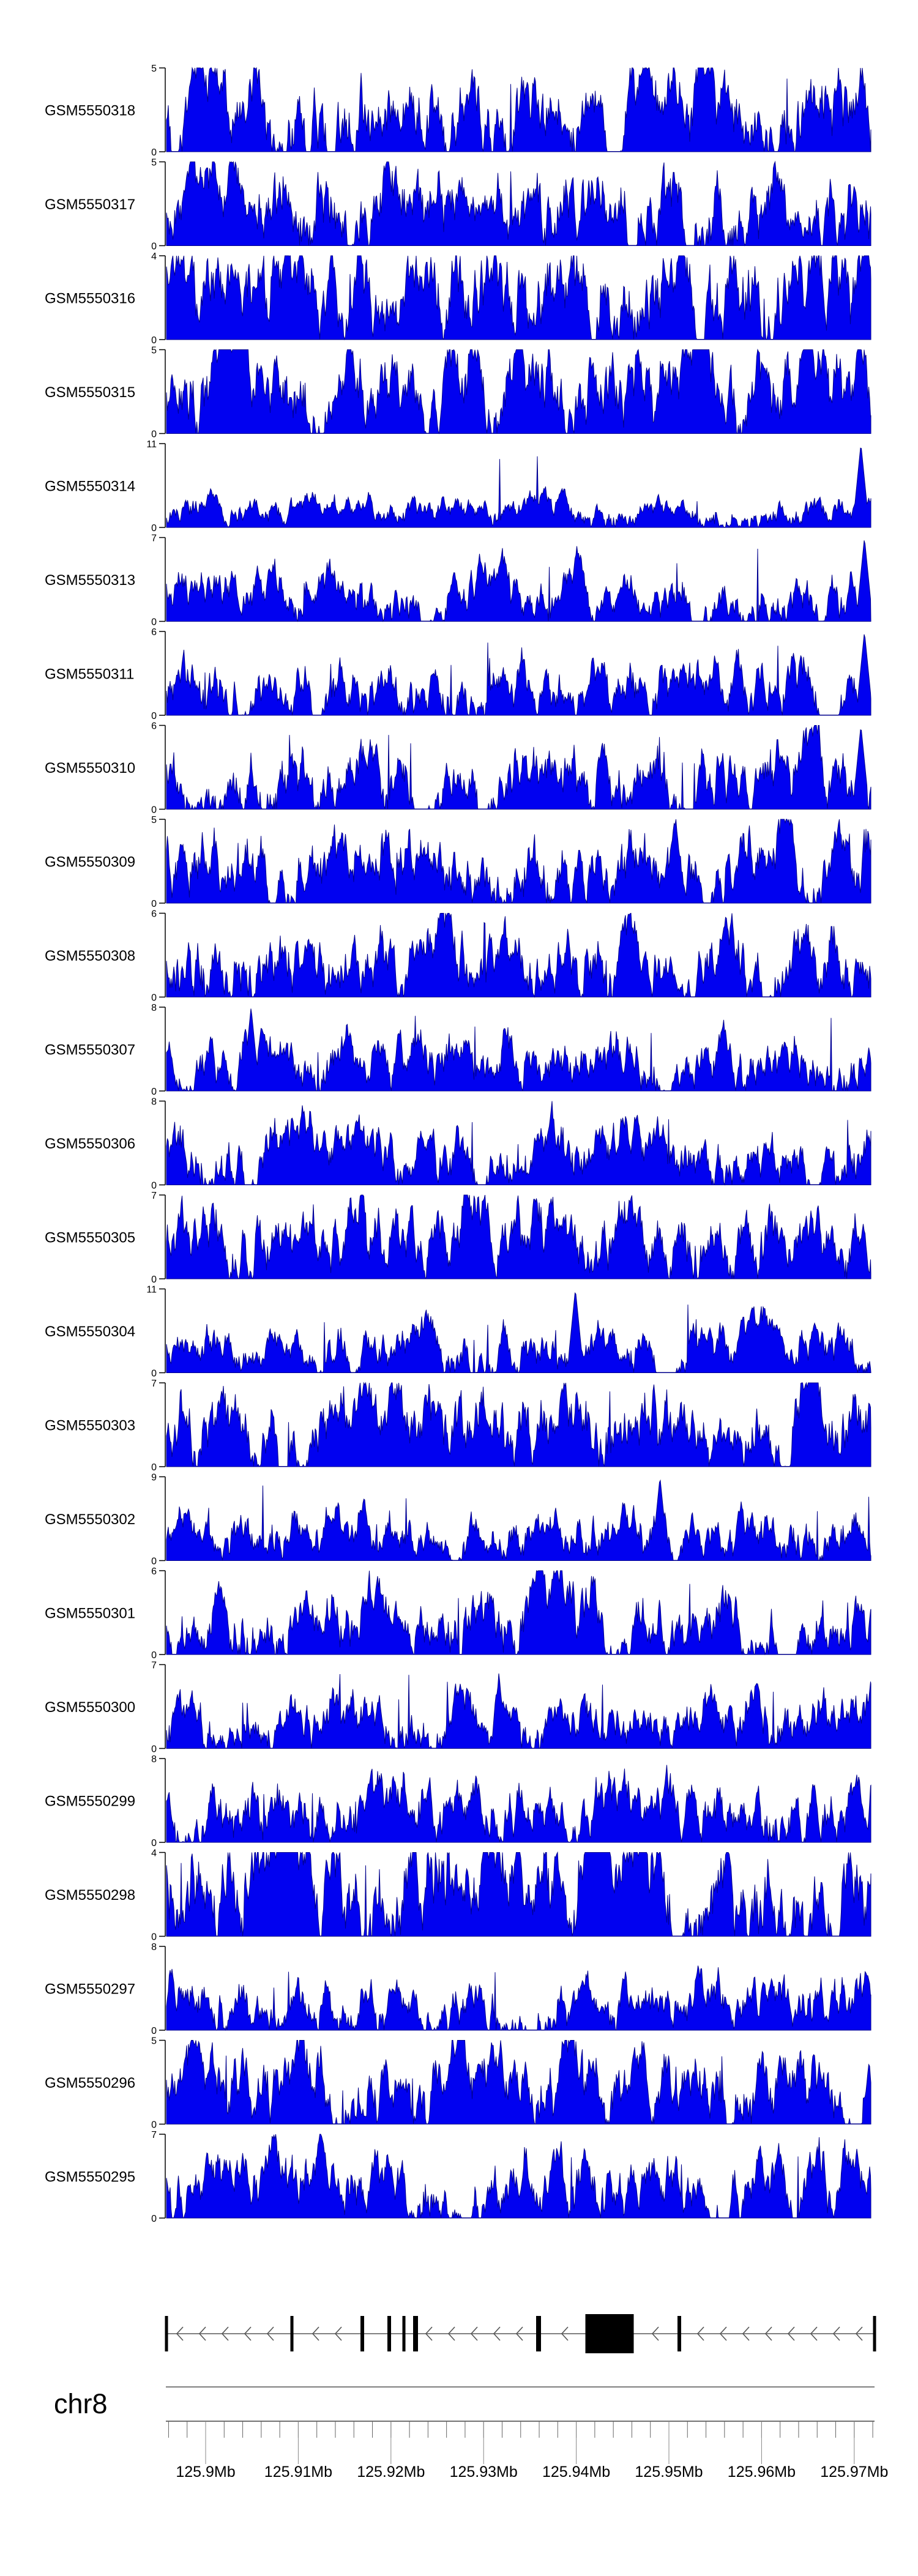  I want to click on coord-label: 125.96Mb, so click(762, 2472).